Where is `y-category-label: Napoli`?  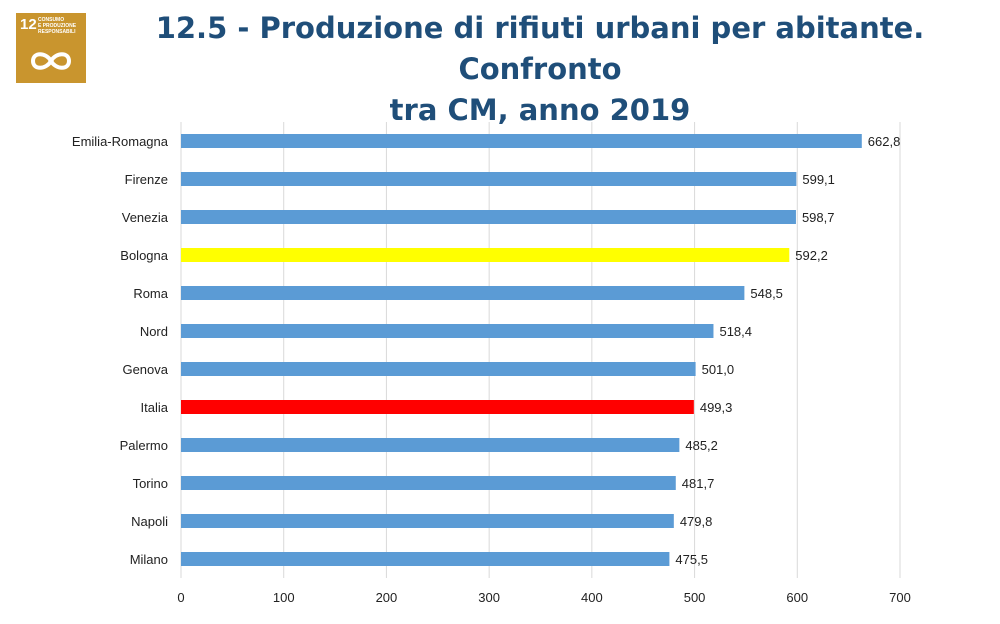 y-category-label: Napoli is located at coordinates (149, 521).